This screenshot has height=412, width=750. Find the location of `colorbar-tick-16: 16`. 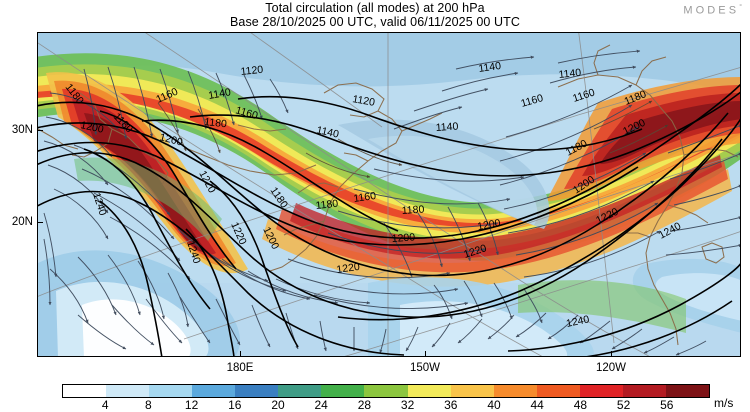

colorbar-tick-16: 16 is located at coordinates (235, 405).